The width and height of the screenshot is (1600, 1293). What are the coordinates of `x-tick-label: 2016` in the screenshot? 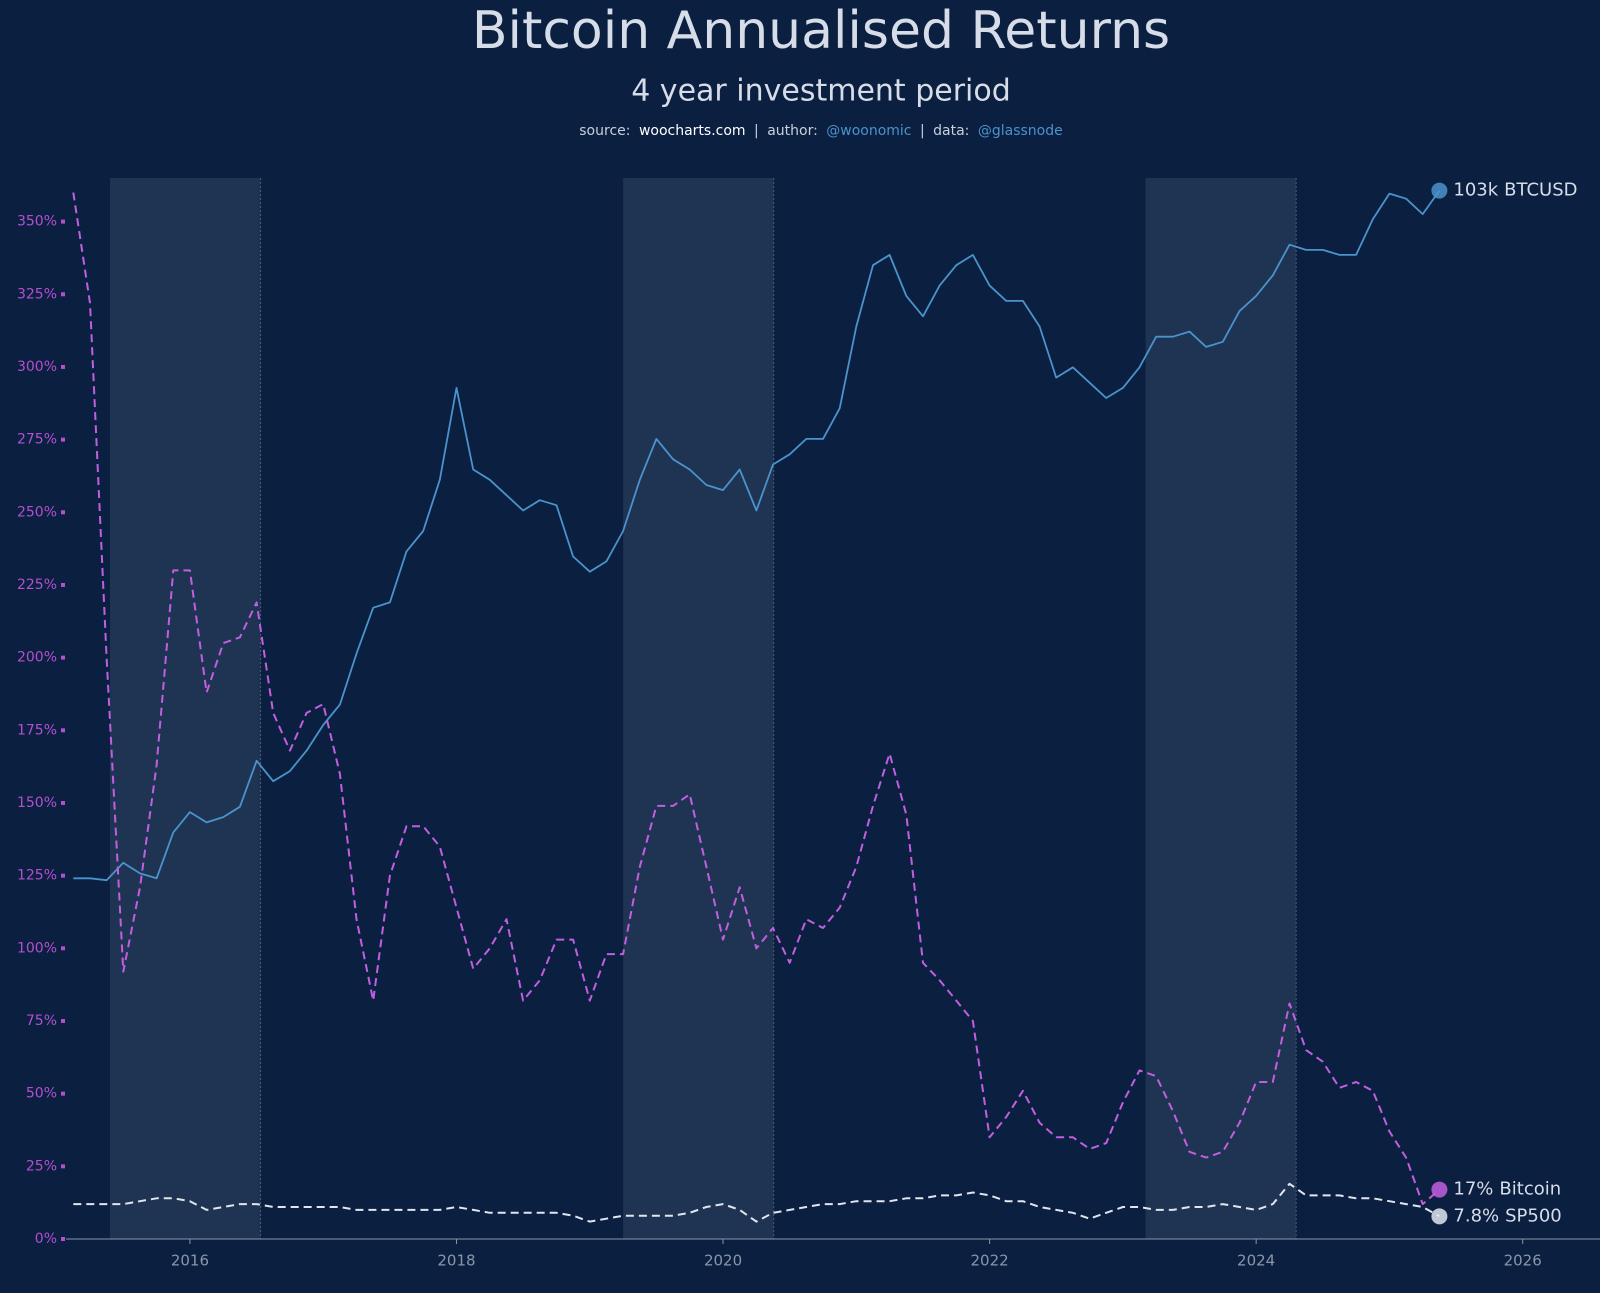 It's located at (190, 1261).